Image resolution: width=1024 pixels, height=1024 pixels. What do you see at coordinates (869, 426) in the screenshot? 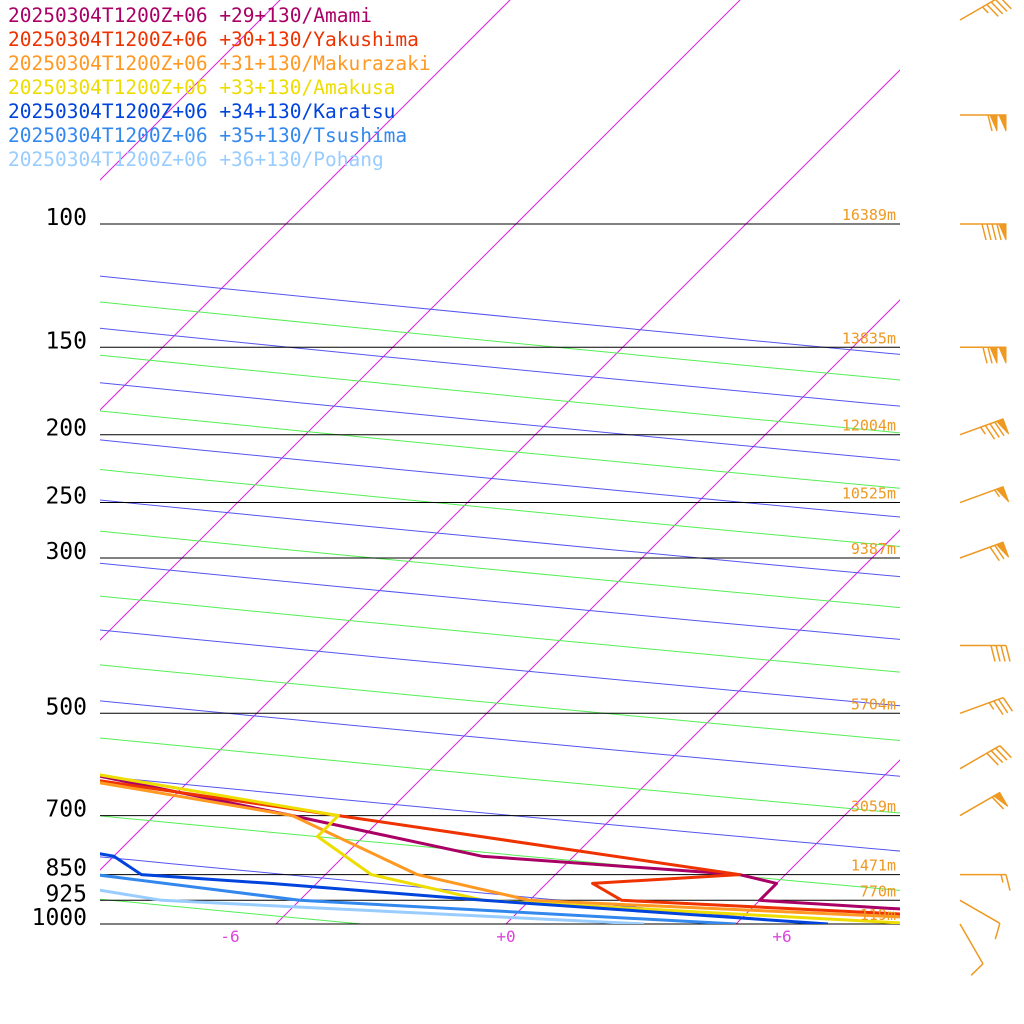
I see `height-label: 12004m` at bounding box center [869, 426].